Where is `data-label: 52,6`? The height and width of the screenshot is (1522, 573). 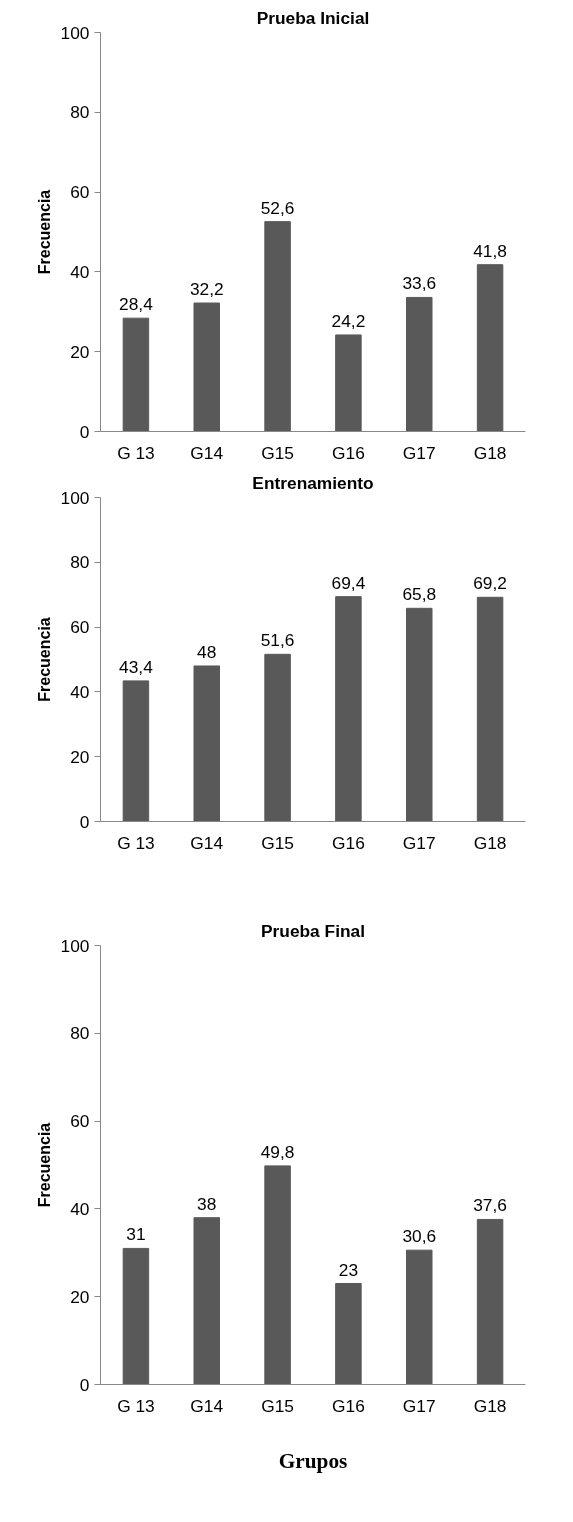
data-label: 52,6 is located at coordinates (277, 207).